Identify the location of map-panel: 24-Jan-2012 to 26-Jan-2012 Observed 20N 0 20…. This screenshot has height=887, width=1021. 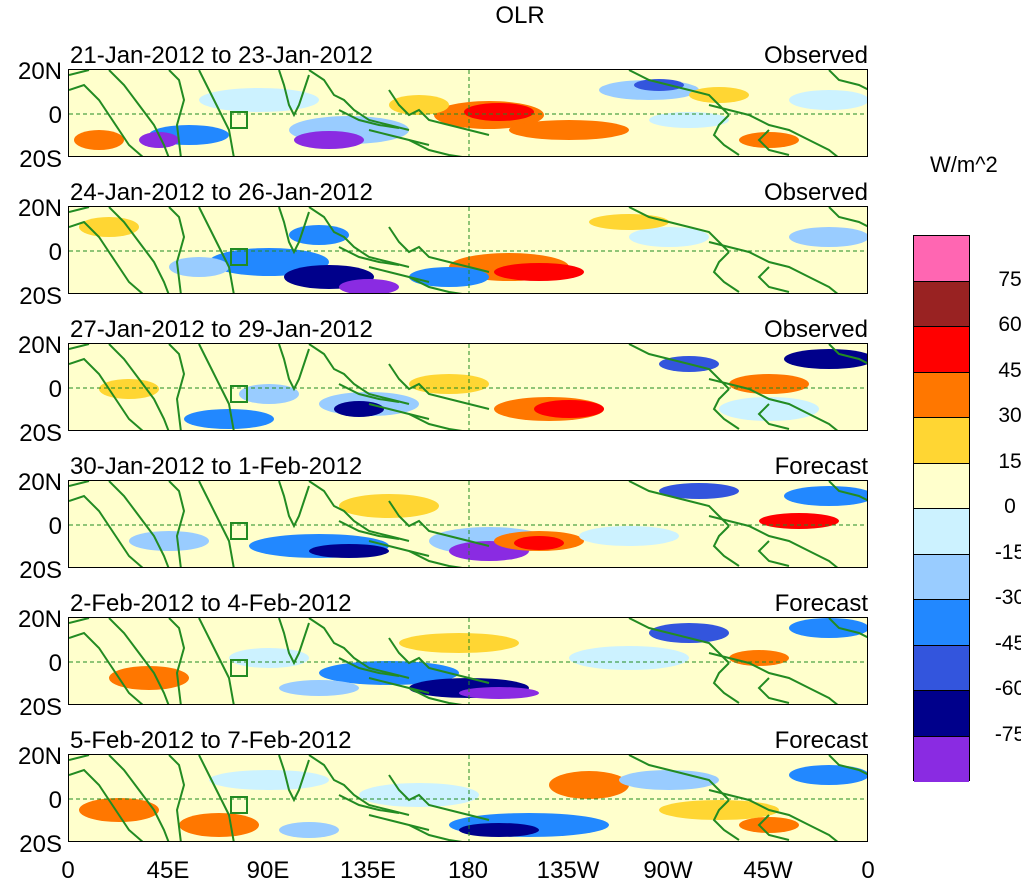
(440, 244).